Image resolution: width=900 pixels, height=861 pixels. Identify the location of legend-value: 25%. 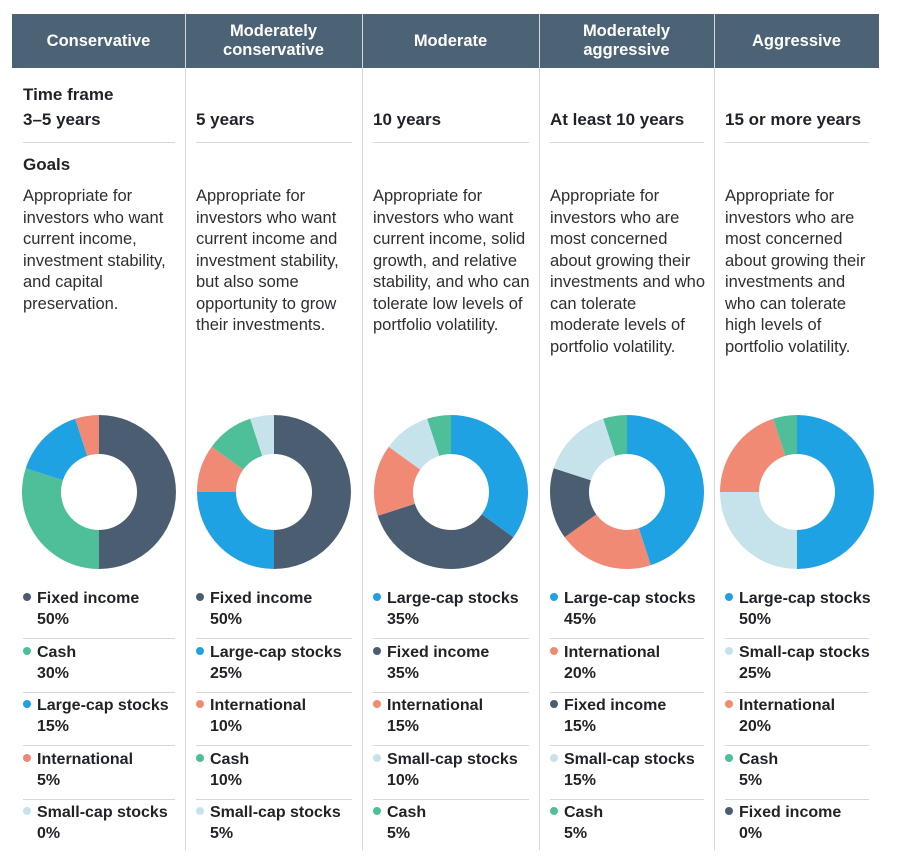
(226, 673).